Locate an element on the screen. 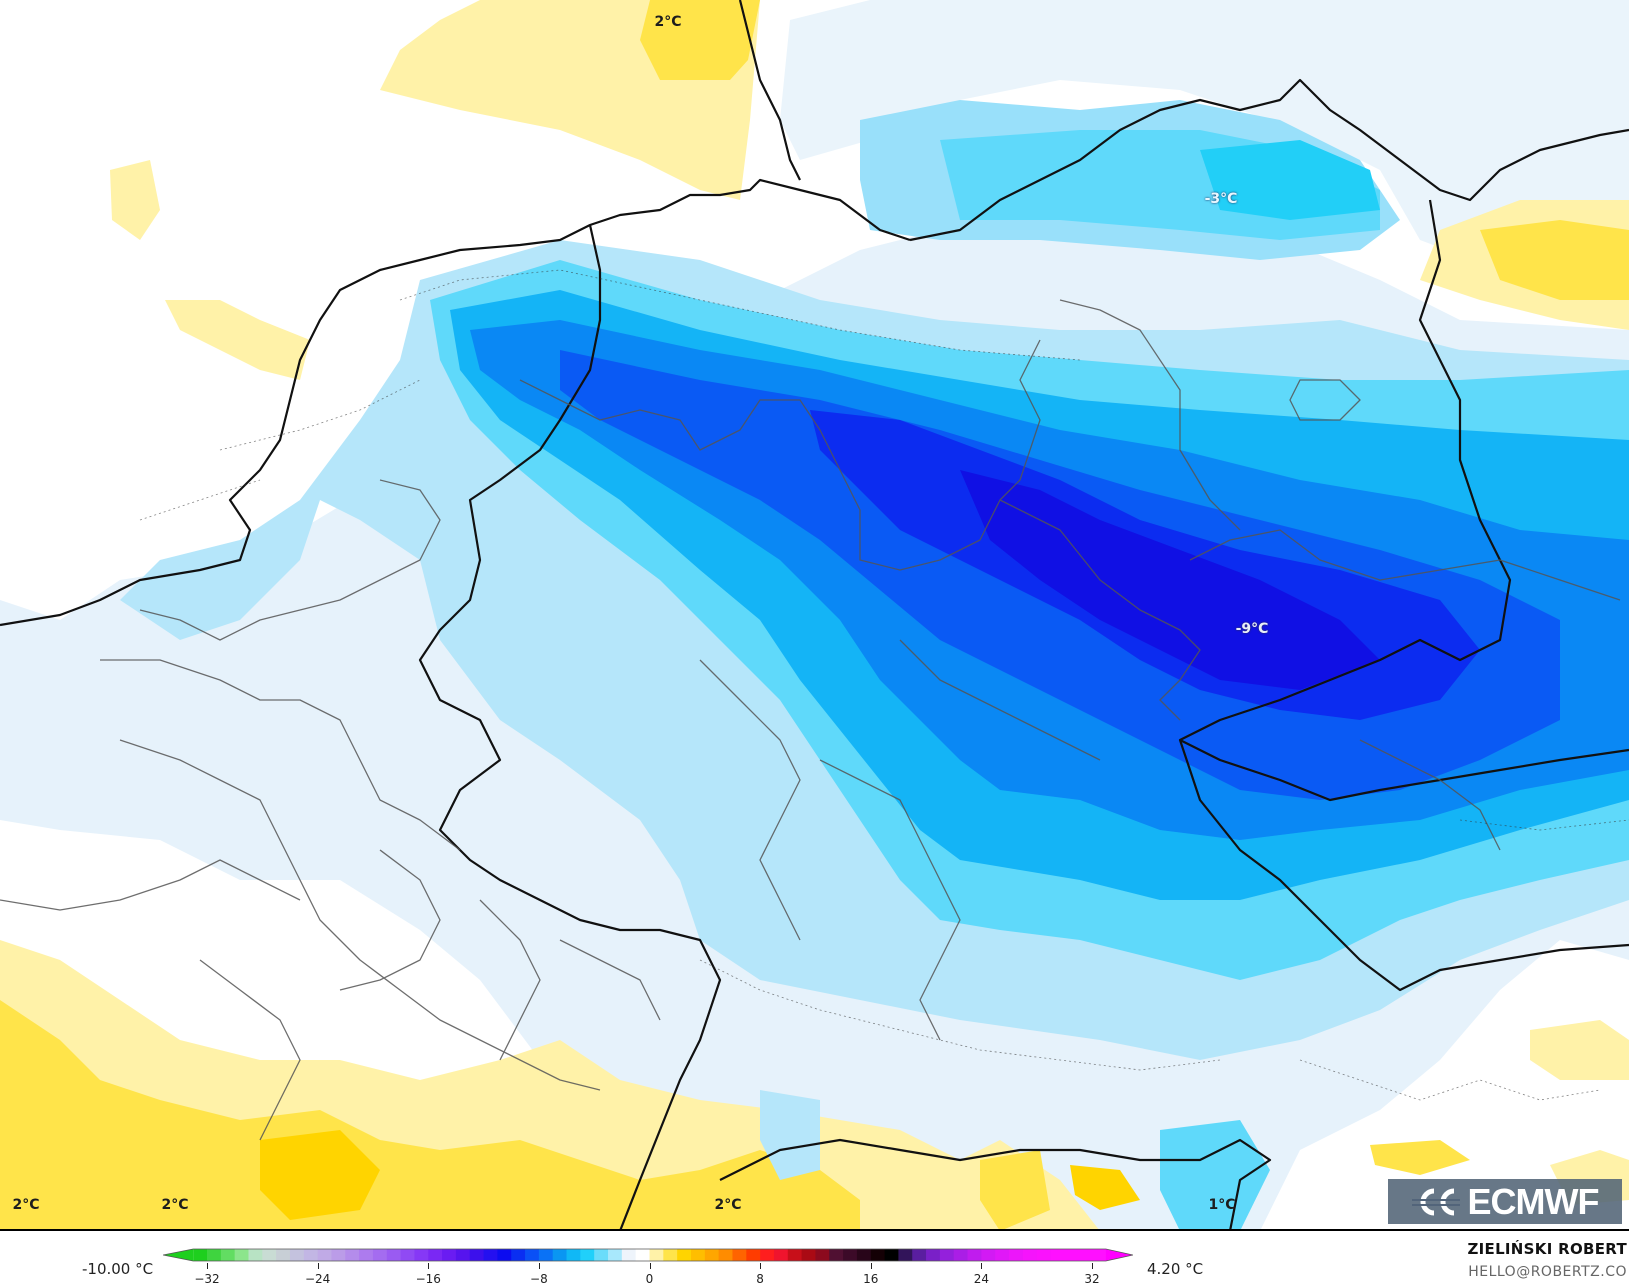  colorbar-tick-label: −16 is located at coordinates (428, 1279).